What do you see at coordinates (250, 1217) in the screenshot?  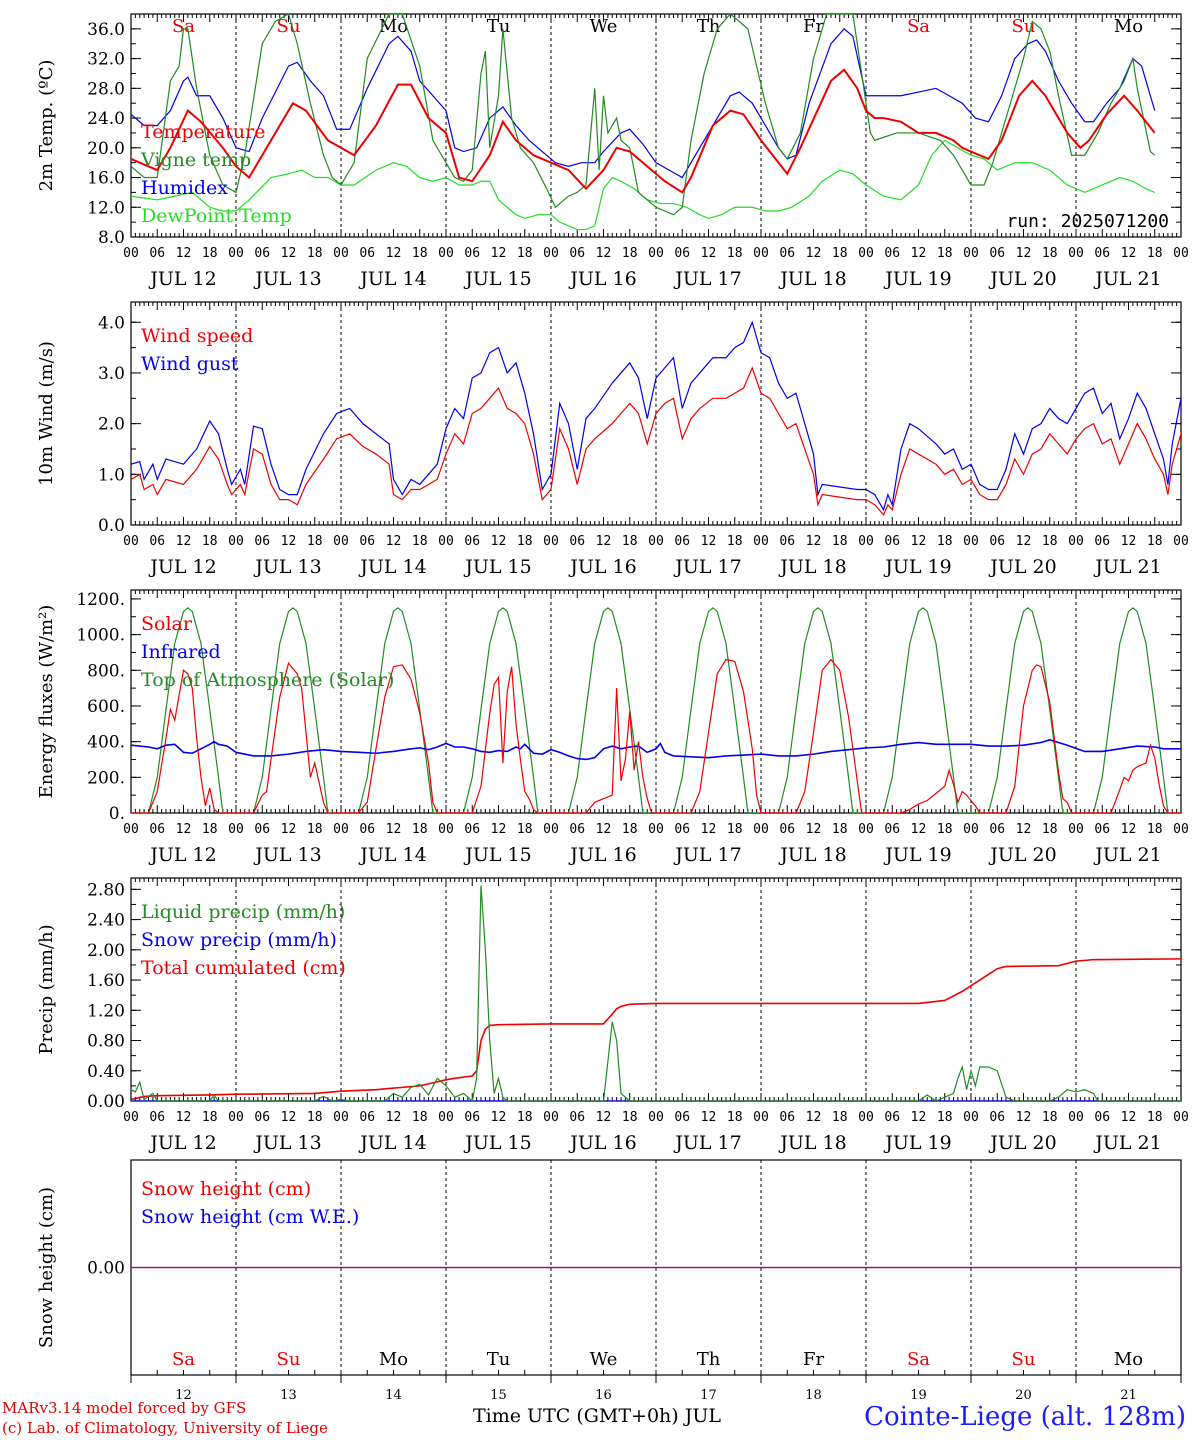 I see `legend-entry: Snow height (cm W.E.)` at bounding box center [250, 1217].